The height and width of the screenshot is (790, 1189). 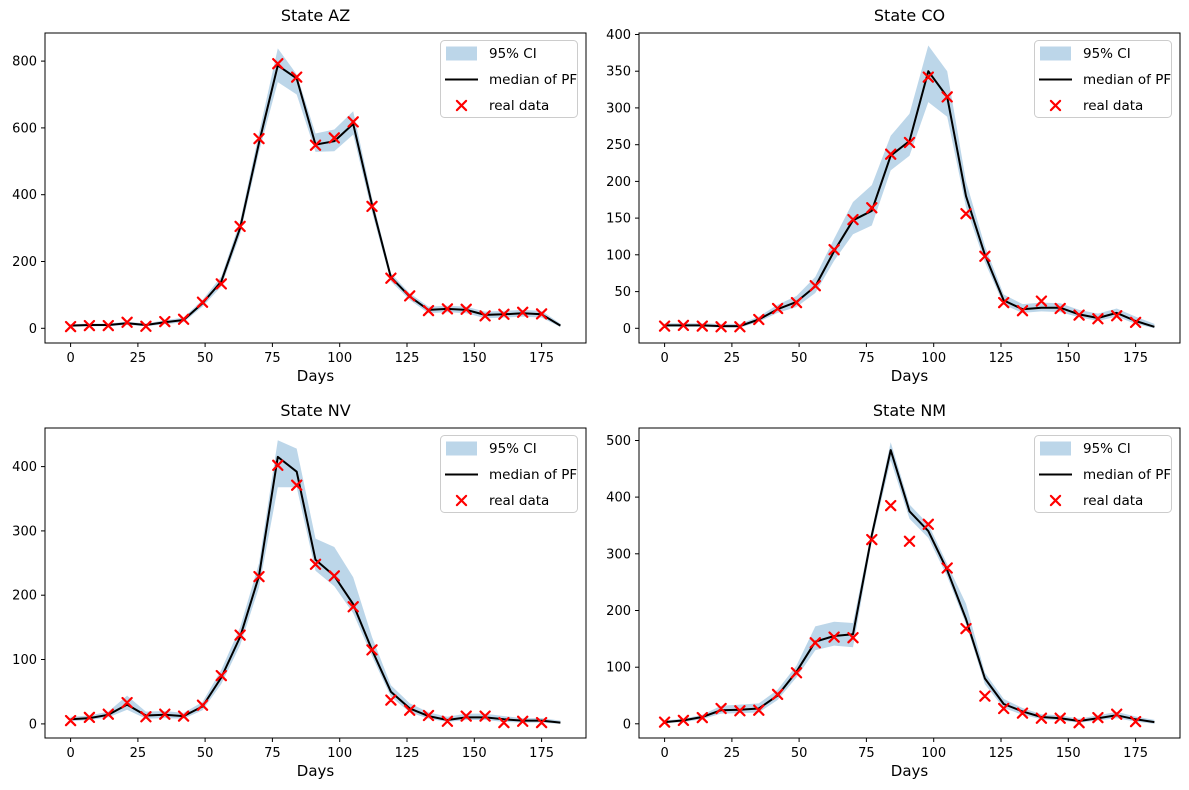 What do you see at coordinates (315, 410) in the screenshot?
I see `panel-title: State NV` at bounding box center [315, 410].